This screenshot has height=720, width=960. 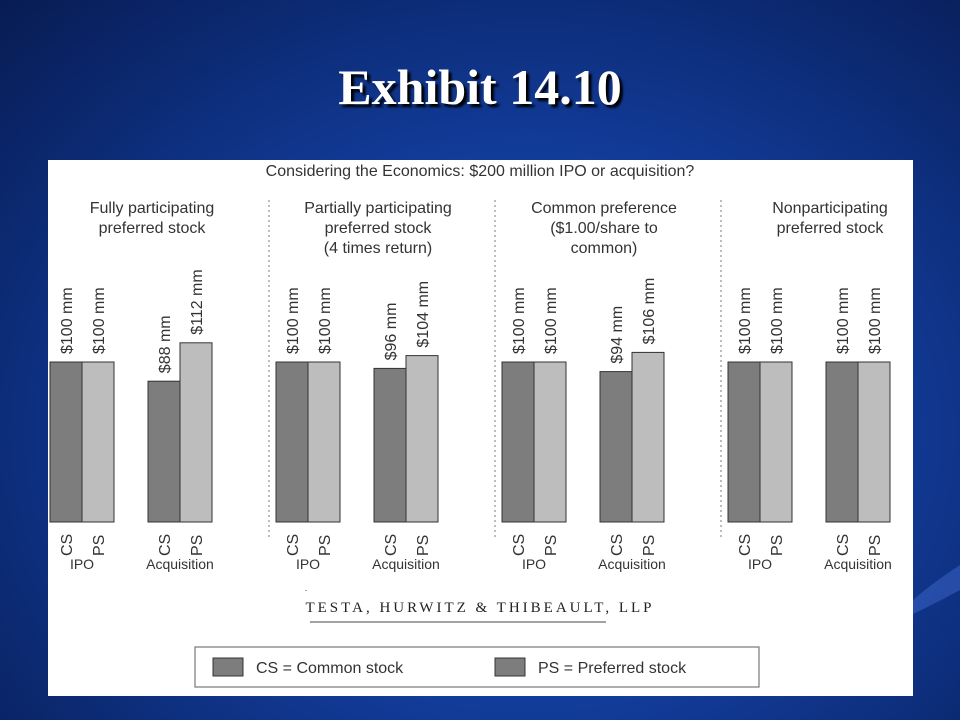 What do you see at coordinates (378, 208) in the screenshot?
I see `group-title-line: Partially participating` at bounding box center [378, 208].